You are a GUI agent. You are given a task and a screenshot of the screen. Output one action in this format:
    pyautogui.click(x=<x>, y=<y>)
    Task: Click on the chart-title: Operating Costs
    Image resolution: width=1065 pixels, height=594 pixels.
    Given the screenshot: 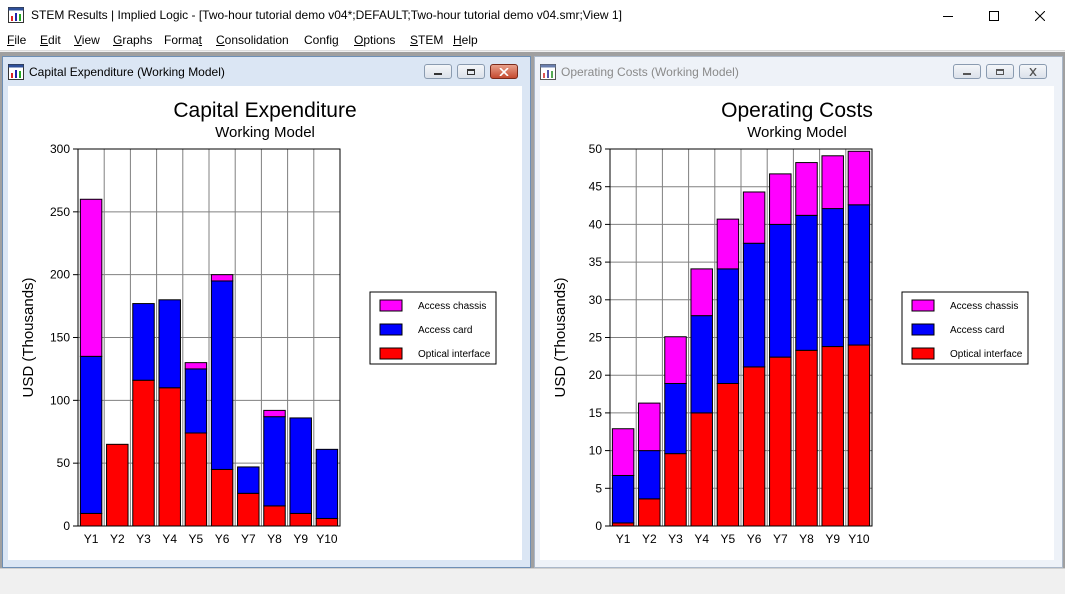 What is the action you would take?
    pyautogui.click(x=797, y=110)
    